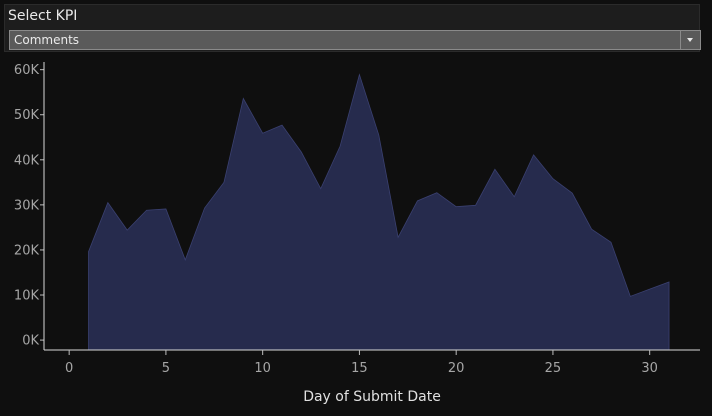 Image resolution: width=712 pixels, height=416 pixels. I want to click on x-tick-label: 10, so click(262, 368).